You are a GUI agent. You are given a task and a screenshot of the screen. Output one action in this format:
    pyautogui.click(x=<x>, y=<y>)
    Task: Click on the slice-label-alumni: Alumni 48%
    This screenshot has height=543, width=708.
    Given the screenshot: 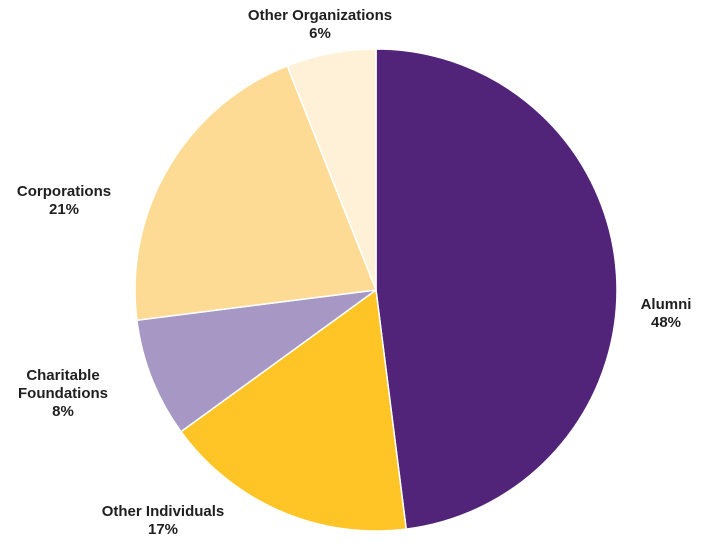 What is the action you would take?
    pyautogui.click(x=666, y=313)
    